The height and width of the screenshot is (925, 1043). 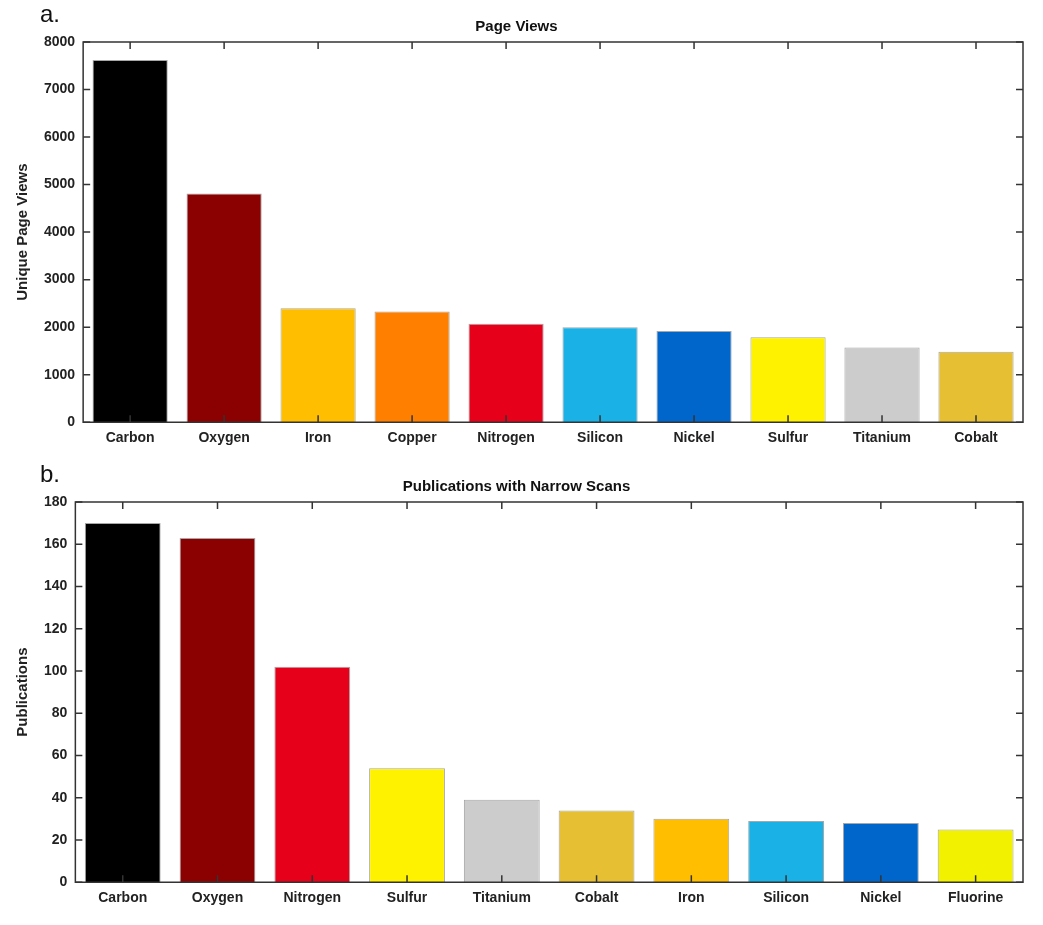 I want to click on y-tick-label: 7000, so click(x=59, y=88).